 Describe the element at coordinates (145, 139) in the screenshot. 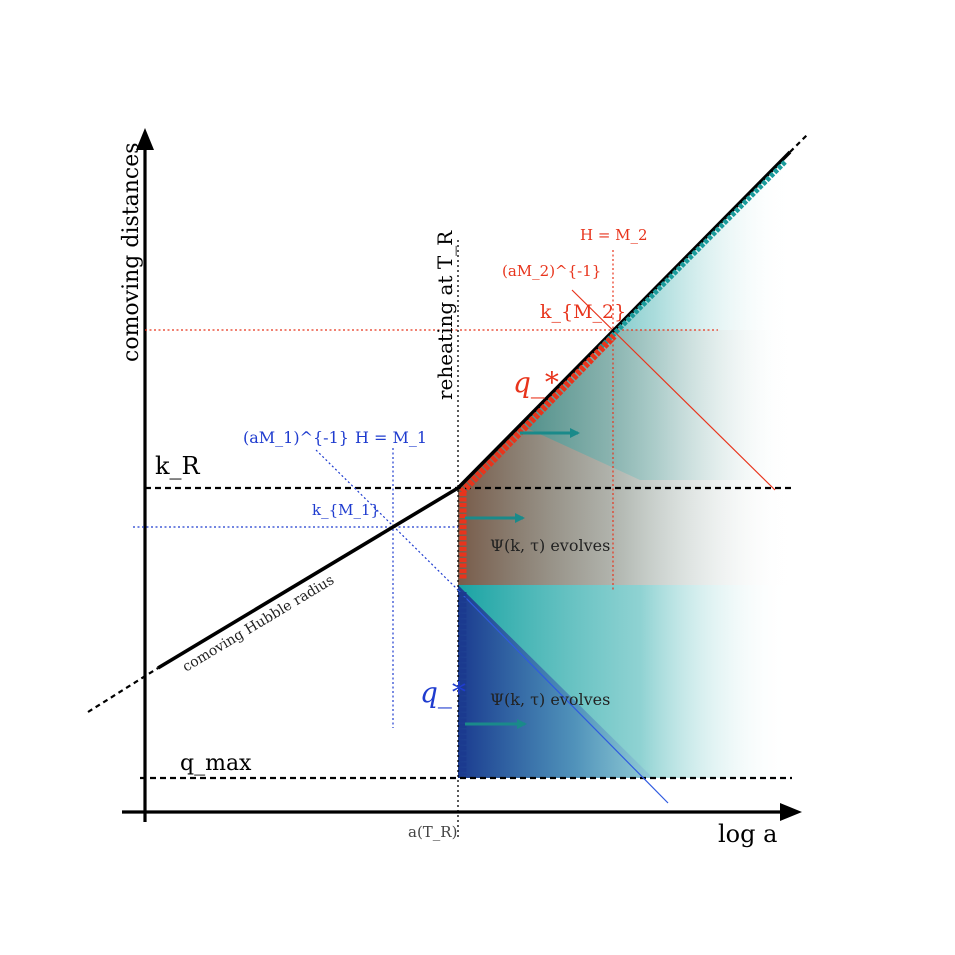

I see `y-axis-arrow-icon` at that location.